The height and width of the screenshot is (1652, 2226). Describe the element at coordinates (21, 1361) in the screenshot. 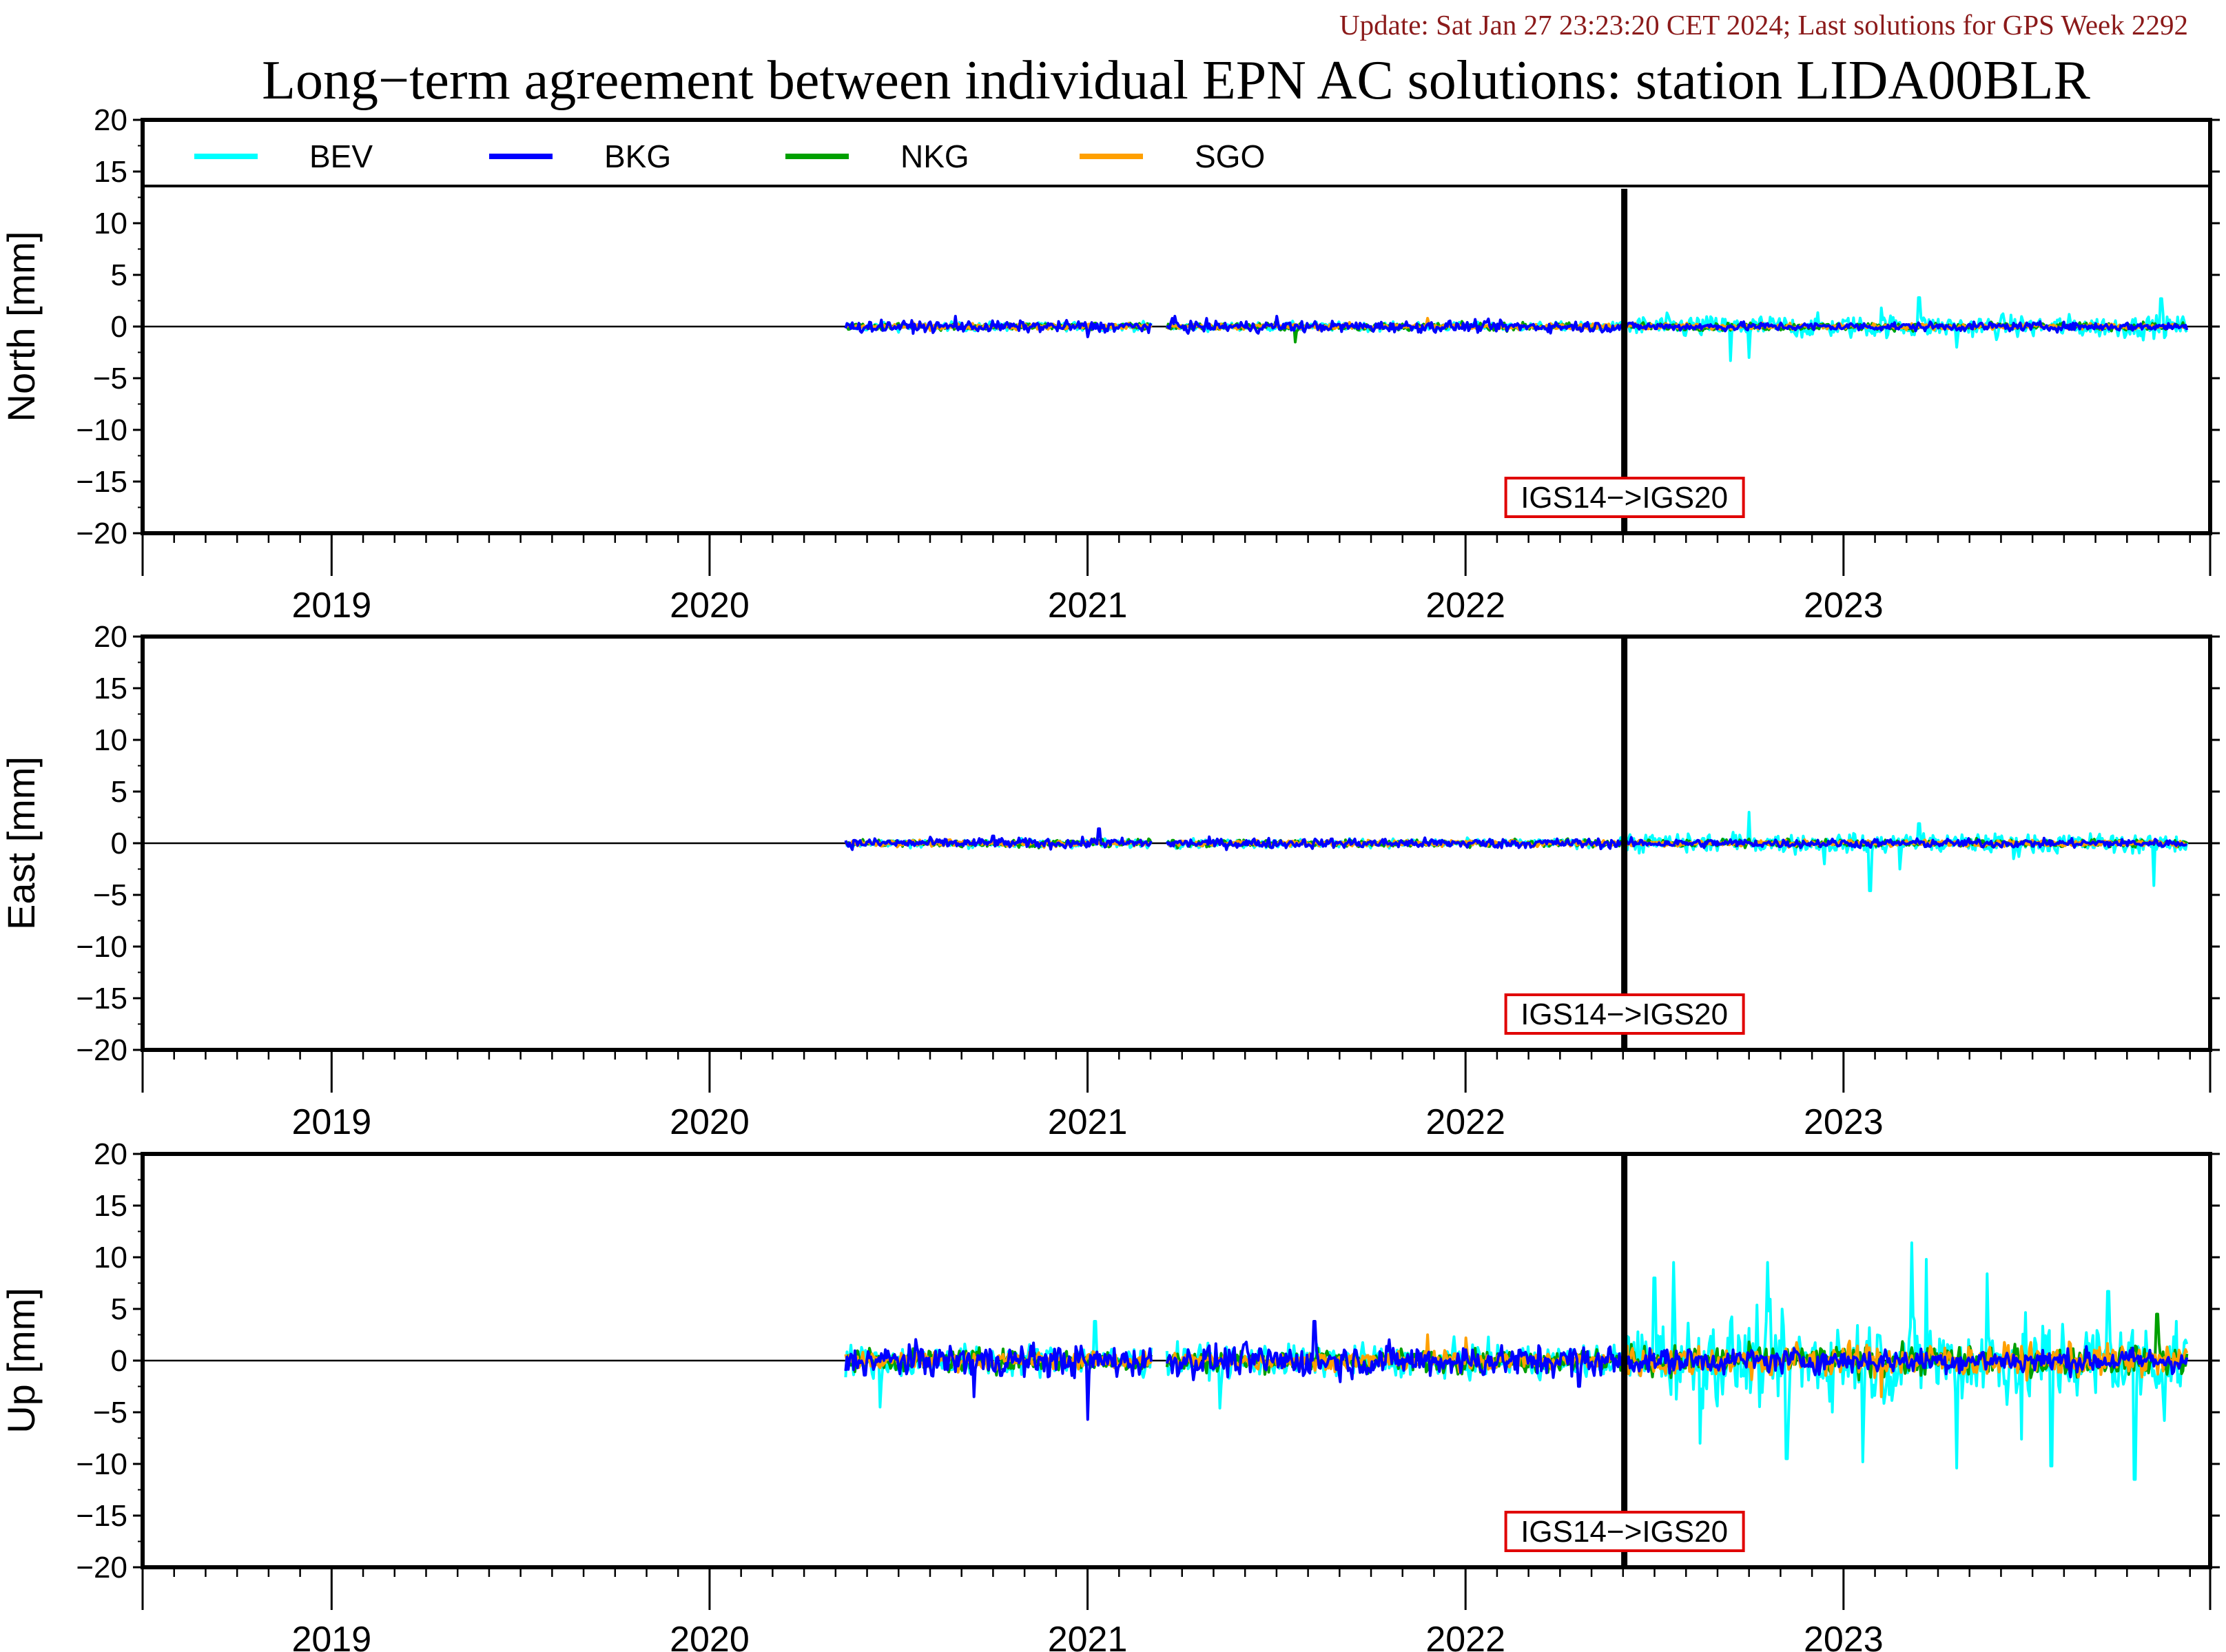

I see `y-axis-label: Up [mm]` at that location.